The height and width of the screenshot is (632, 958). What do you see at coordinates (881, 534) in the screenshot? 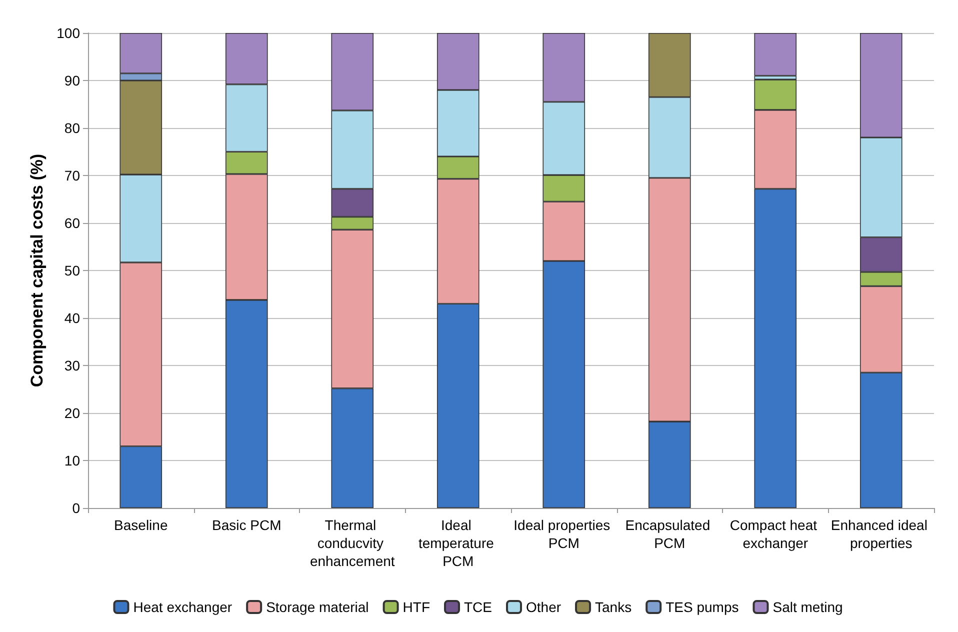
I see `x-tick-label: Enhanced ideal properties` at bounding box center [881, 534].